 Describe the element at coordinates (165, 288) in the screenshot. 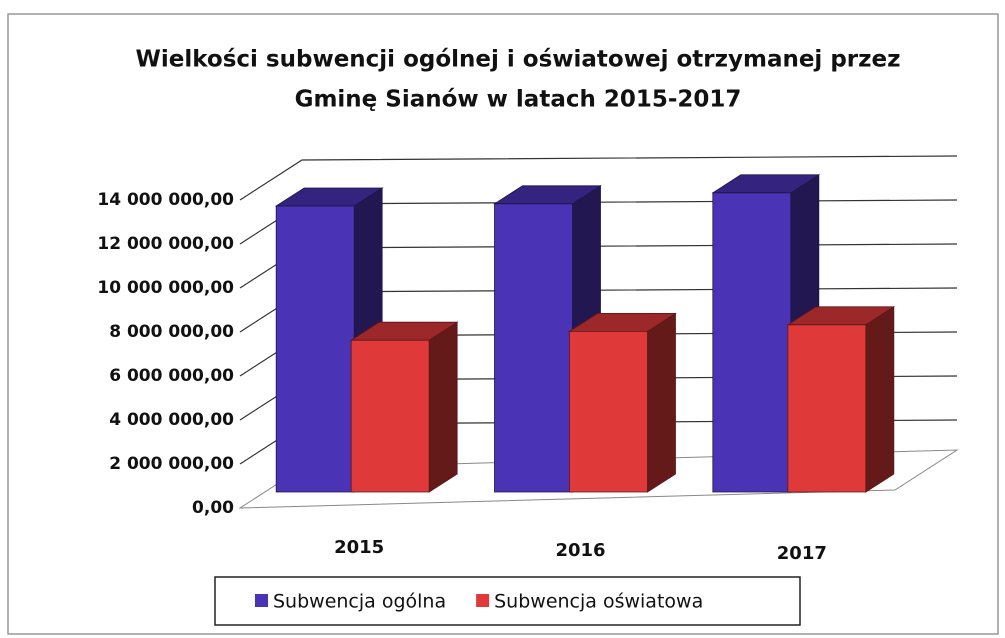

I see `y-tick-label: 10 000 000,00` at that location.